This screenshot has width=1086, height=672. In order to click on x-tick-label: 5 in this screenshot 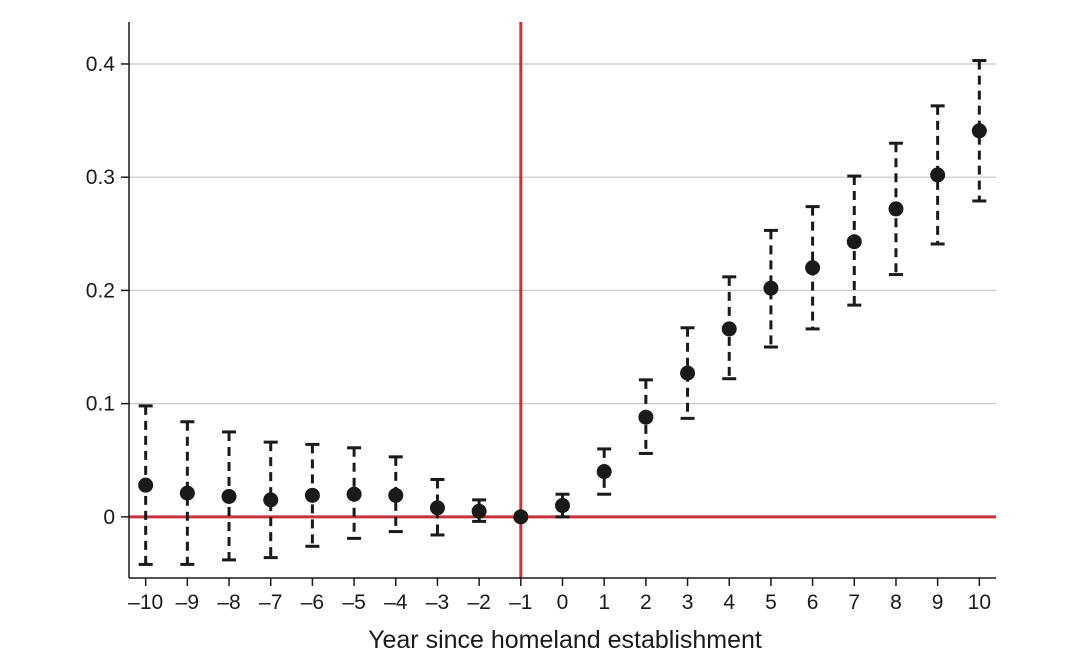, I will do `click(771, 602)`.